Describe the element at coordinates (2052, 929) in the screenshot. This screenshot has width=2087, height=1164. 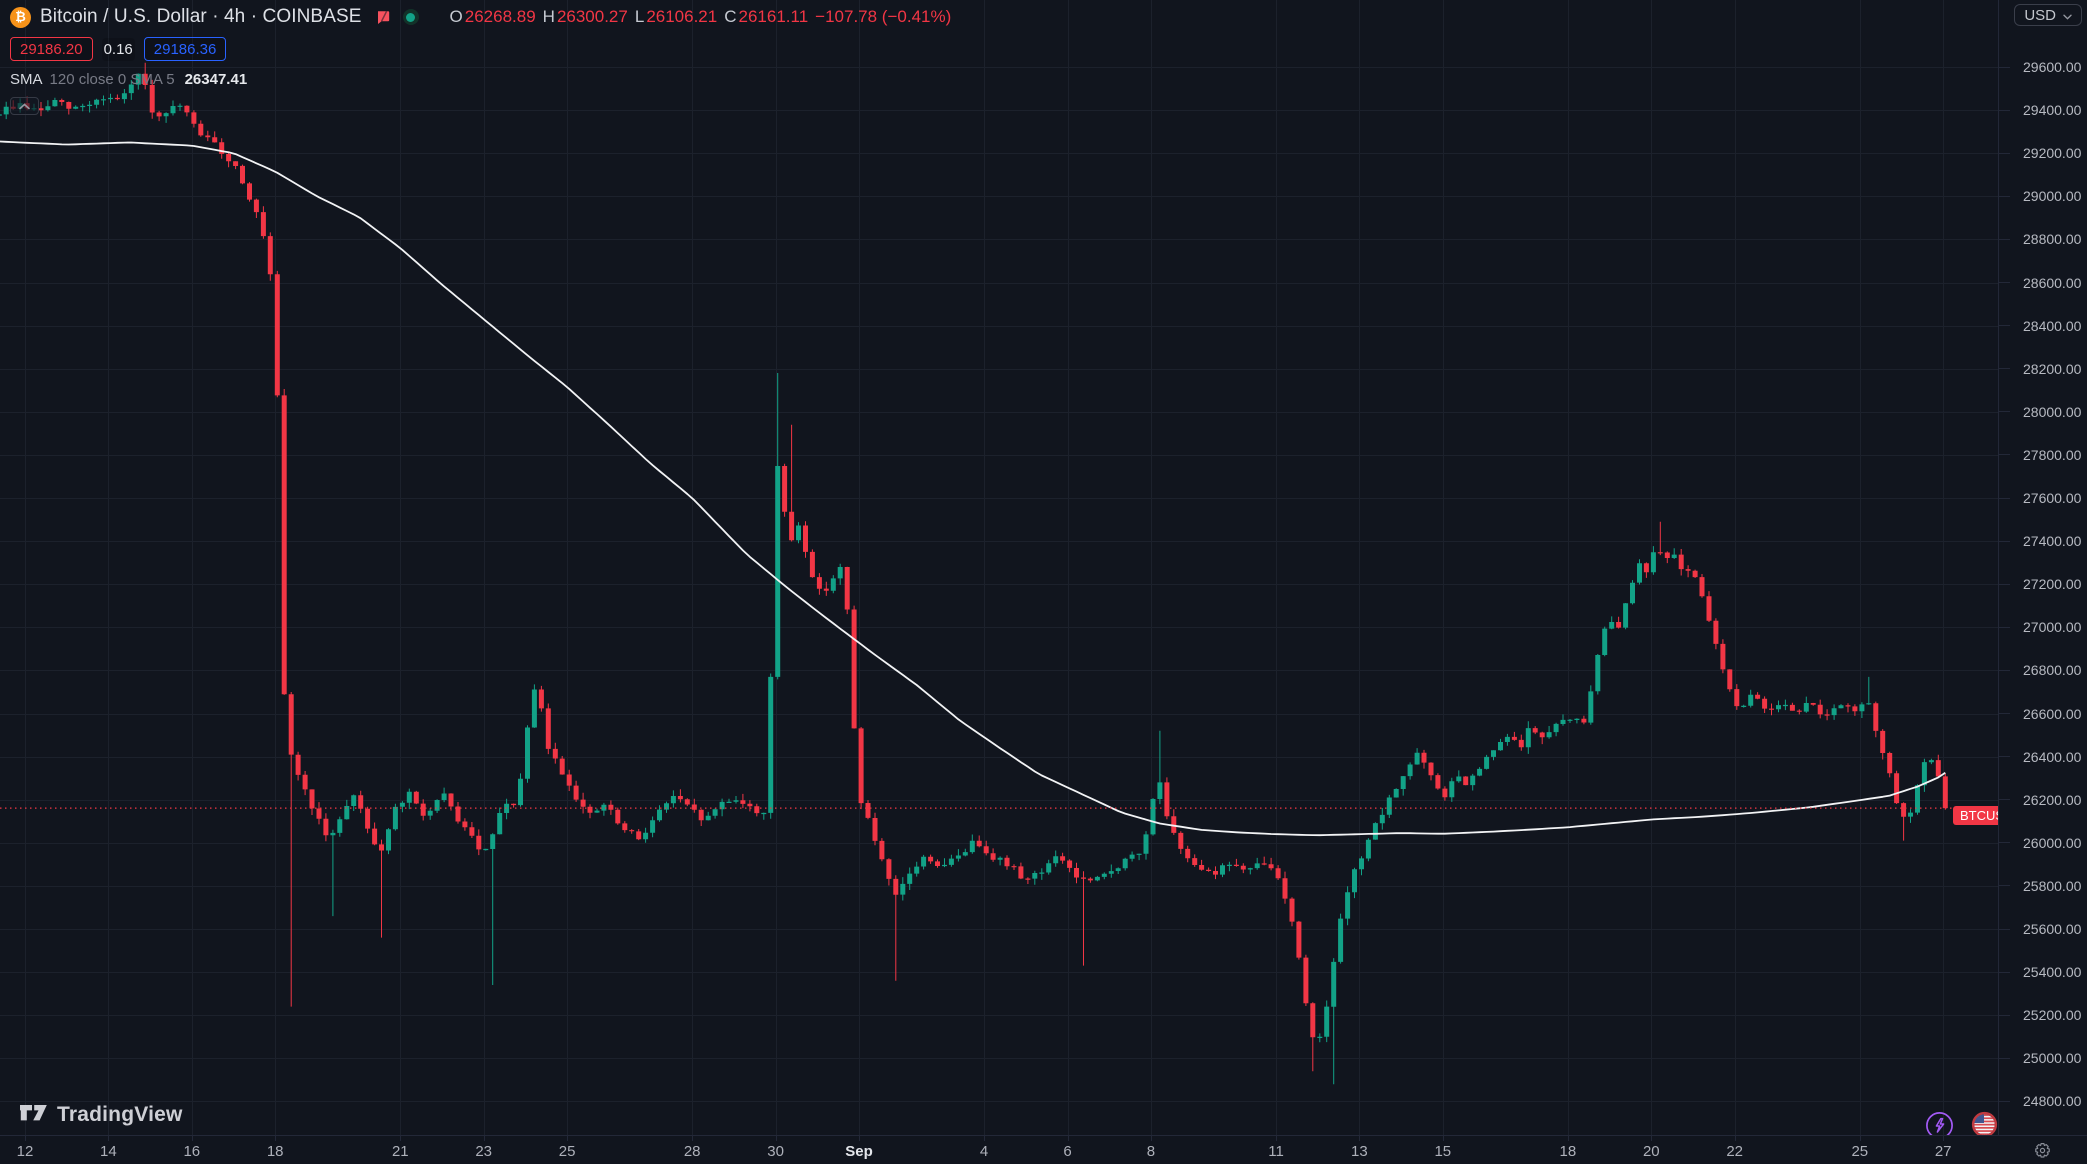
I see `price-axis-label: 25600.00` at that location.